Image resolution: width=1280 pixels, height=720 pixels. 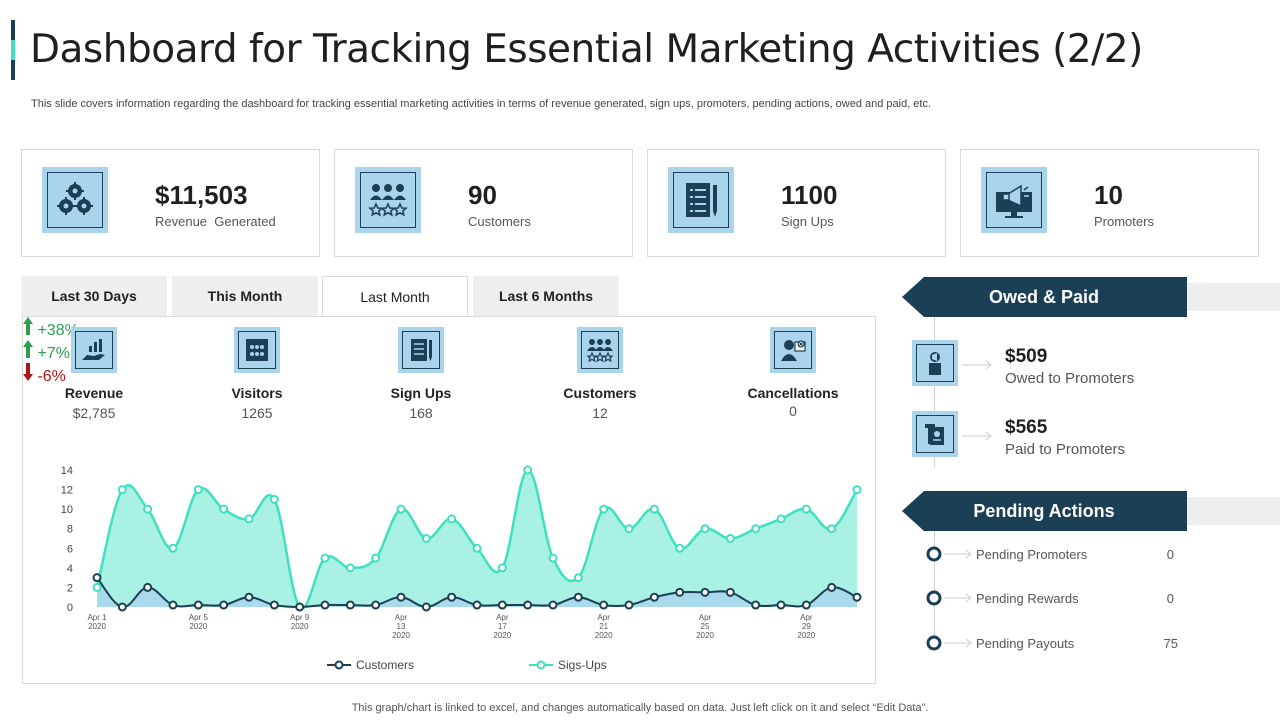 What do you see at coordinates (793, 350) in the screenshot?
I see `user-cancel-icon` at bounding box center [793, 350].